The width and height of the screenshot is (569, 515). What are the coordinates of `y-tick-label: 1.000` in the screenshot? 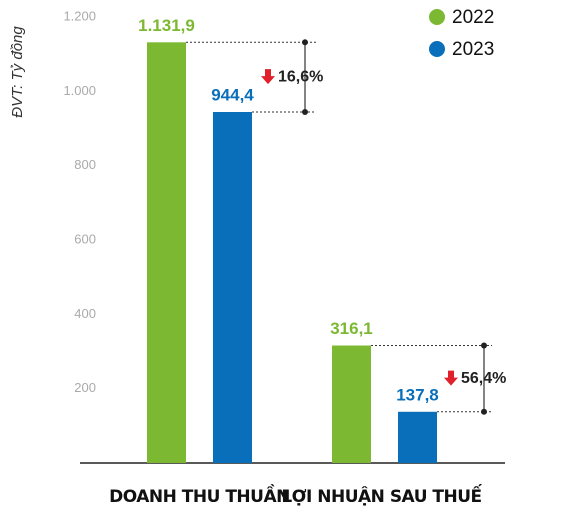 It's located at (79, 90).